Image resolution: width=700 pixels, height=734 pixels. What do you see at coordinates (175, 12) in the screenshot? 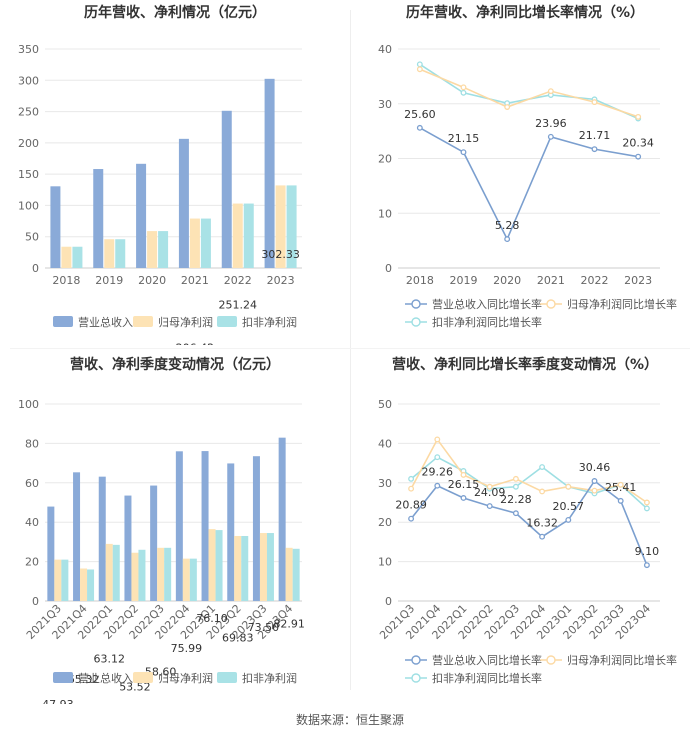
I see `chart-title: 历年营收、净利情况（亿元）` at bounding box center [175, 12].